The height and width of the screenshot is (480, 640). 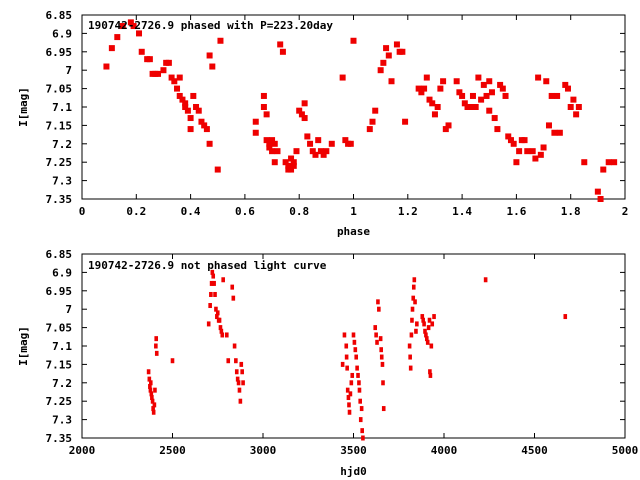 What do you see at coordinates (62, 107) in the screenshot?
I see `y-tick-label: 7.1` at bounding box center [62, 107].